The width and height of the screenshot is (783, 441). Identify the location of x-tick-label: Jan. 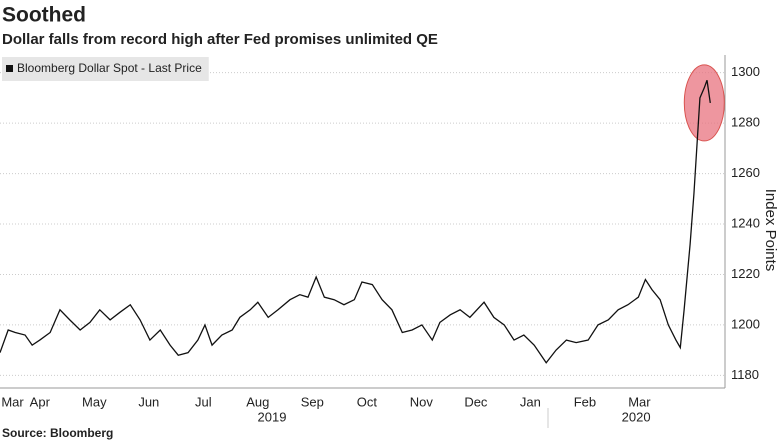
(530, 401).